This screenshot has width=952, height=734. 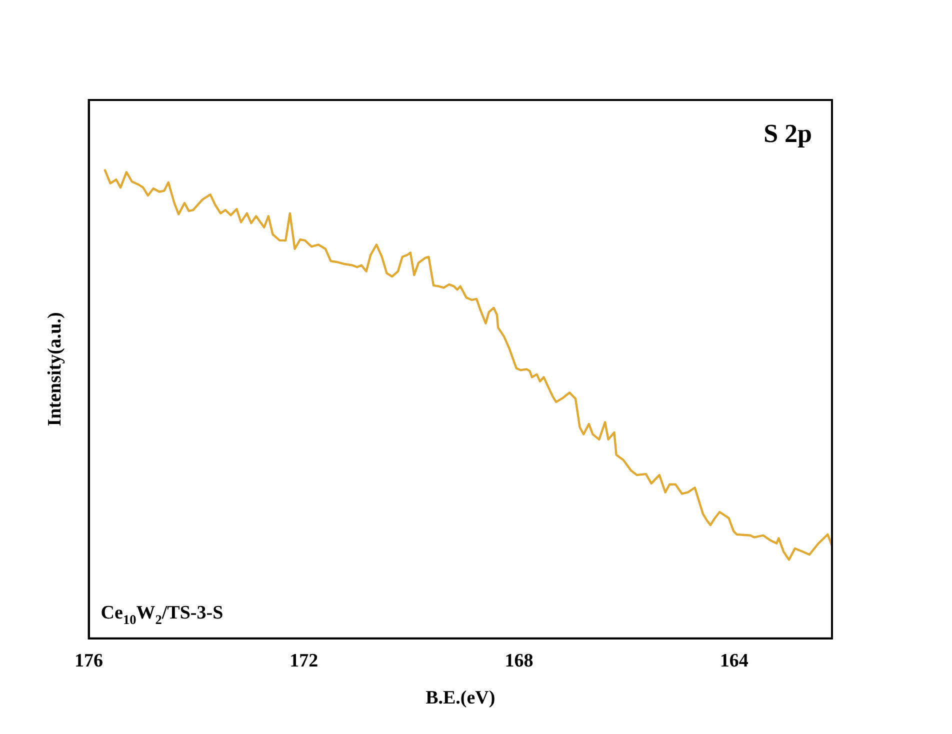 I want to click on x-tick-label: 164, so click(x=734, y=661).